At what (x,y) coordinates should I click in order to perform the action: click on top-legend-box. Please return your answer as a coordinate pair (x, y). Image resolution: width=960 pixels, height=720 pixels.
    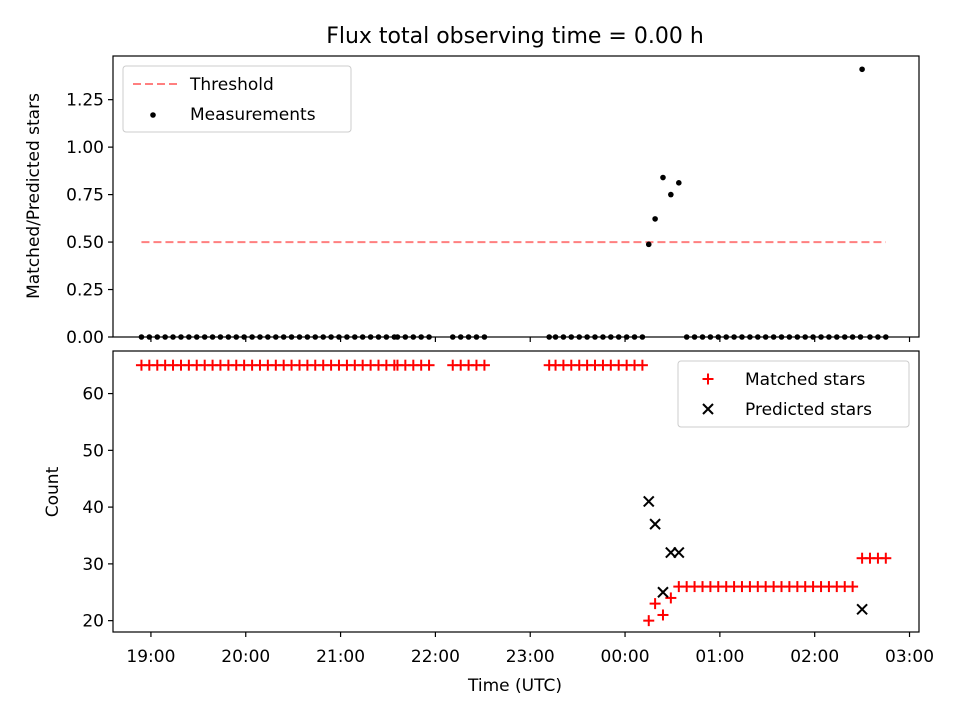
    Looking at the image, I should click on (237, 99).